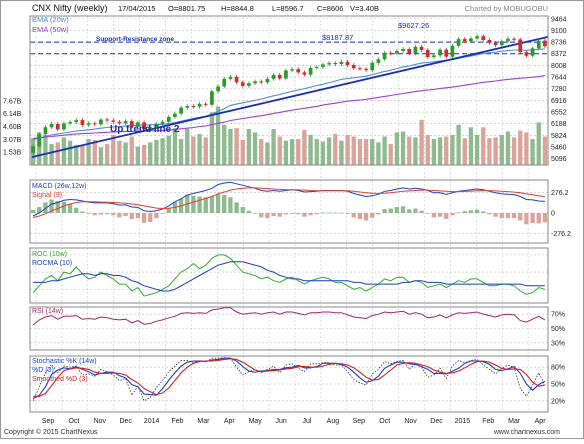 This screenshot has width=584, height=444. I want to click on price-tick-label: 6552, so click(559, 113).